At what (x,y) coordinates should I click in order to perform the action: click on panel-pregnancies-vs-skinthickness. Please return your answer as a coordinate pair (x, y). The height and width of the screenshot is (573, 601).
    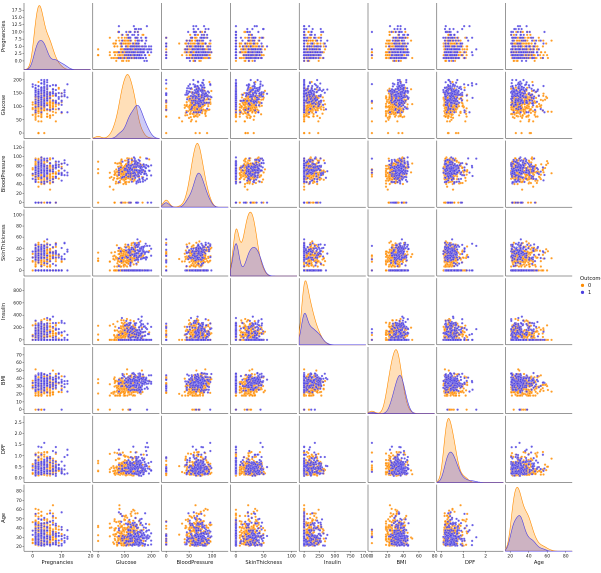
    Looking at the image, I should click on (263, 36).